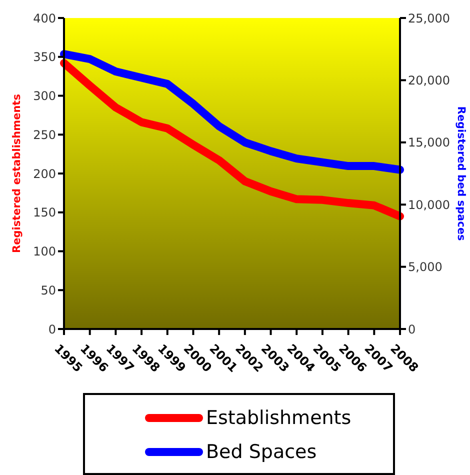 This screenshot has height=475, width=470. I want to click on y2-tick-label: 25,000, so click(429, 18).